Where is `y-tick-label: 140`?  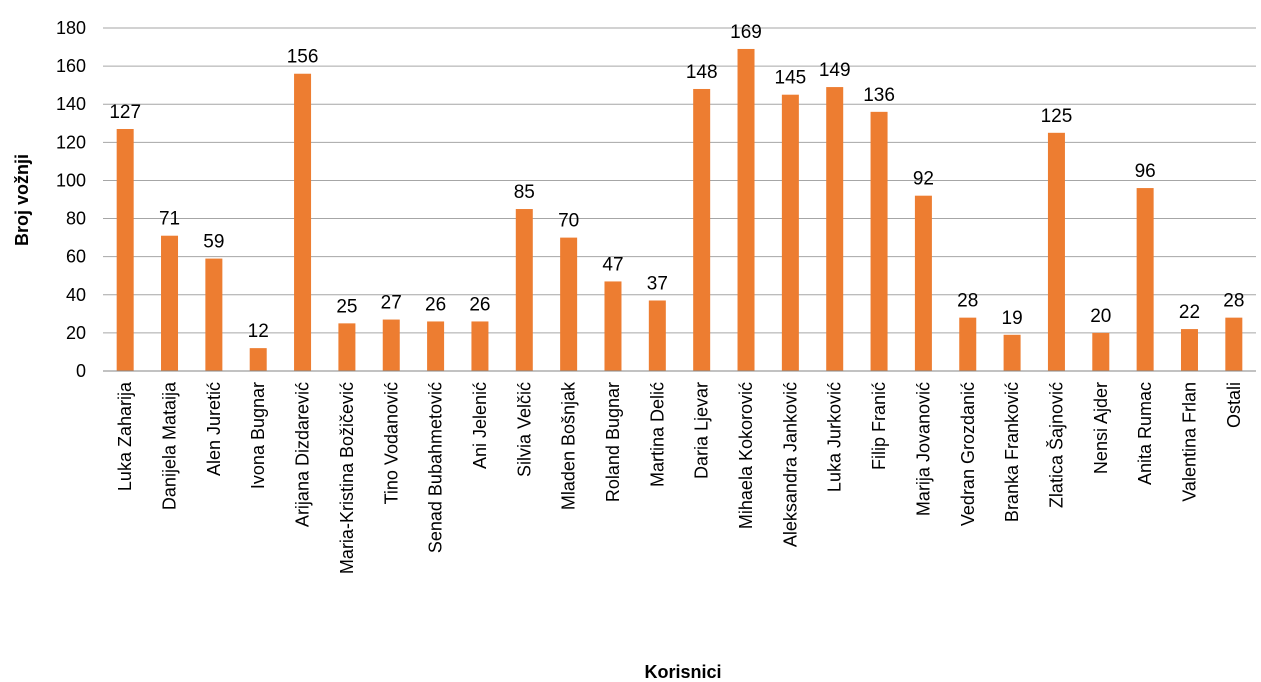
y-tick-label: 140 is located at coordinates (71, 104).